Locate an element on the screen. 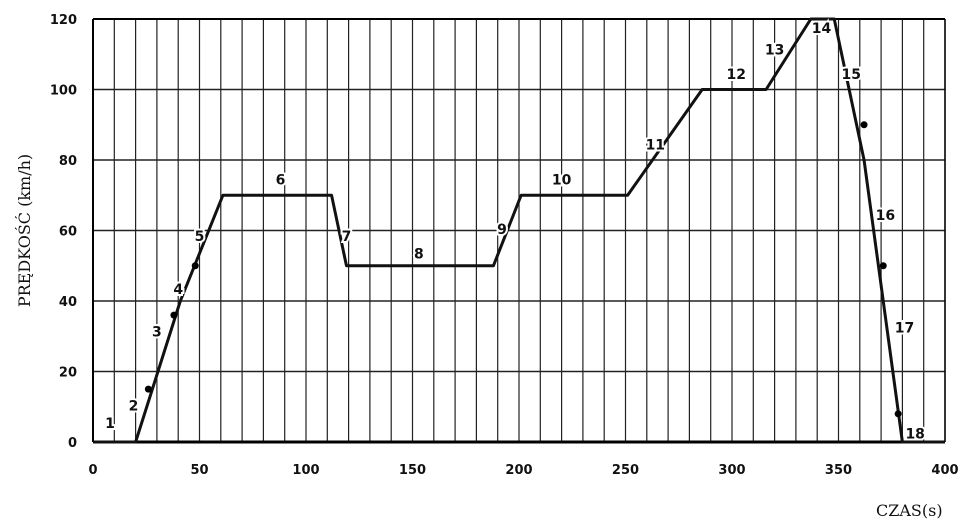  x-tick-label: 50 is located at coordinates (199, 470).